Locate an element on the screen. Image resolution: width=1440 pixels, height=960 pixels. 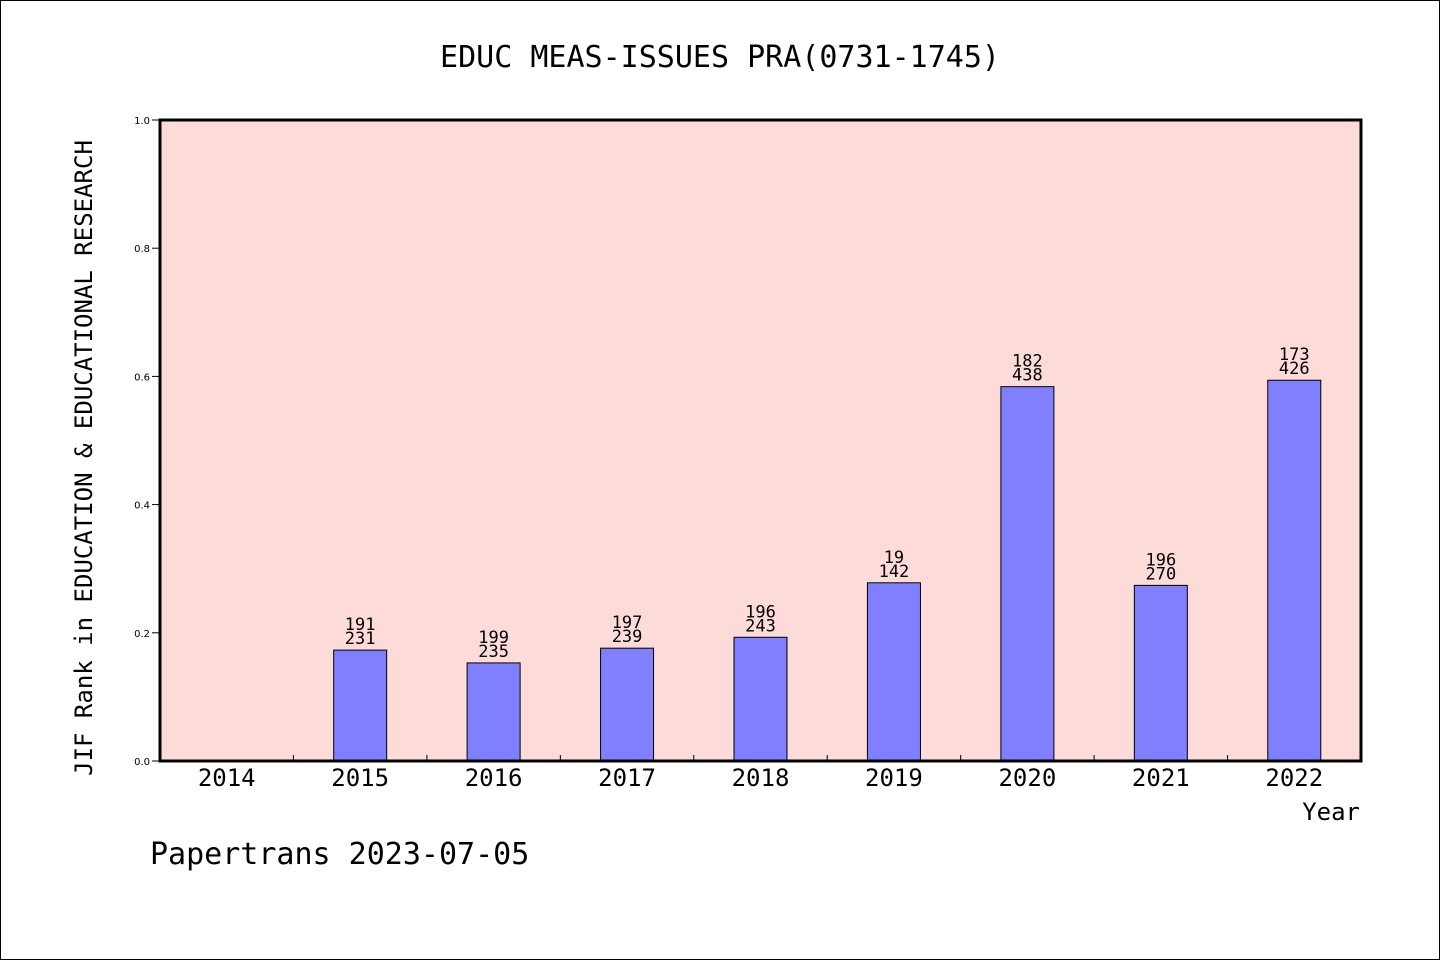
x-tick-label: 2015 is located at coordinates (360, 778).